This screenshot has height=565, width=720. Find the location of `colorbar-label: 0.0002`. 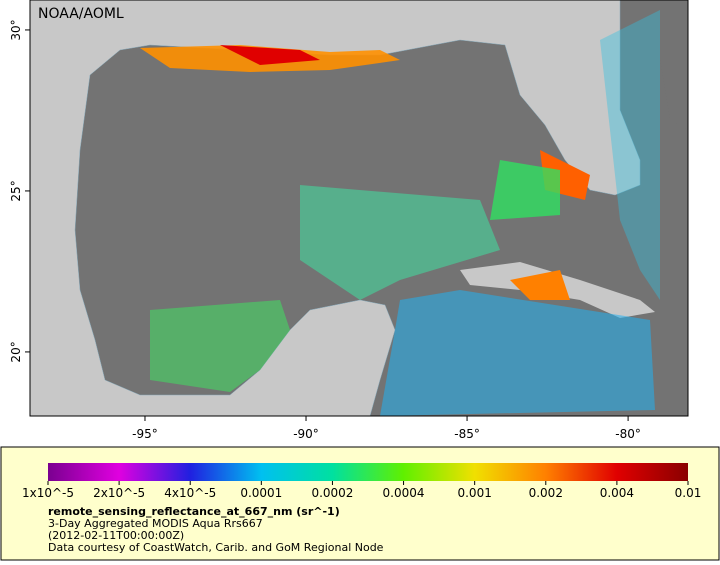

colorbar-label: 0.0002 is located at coordinates (332, 493).